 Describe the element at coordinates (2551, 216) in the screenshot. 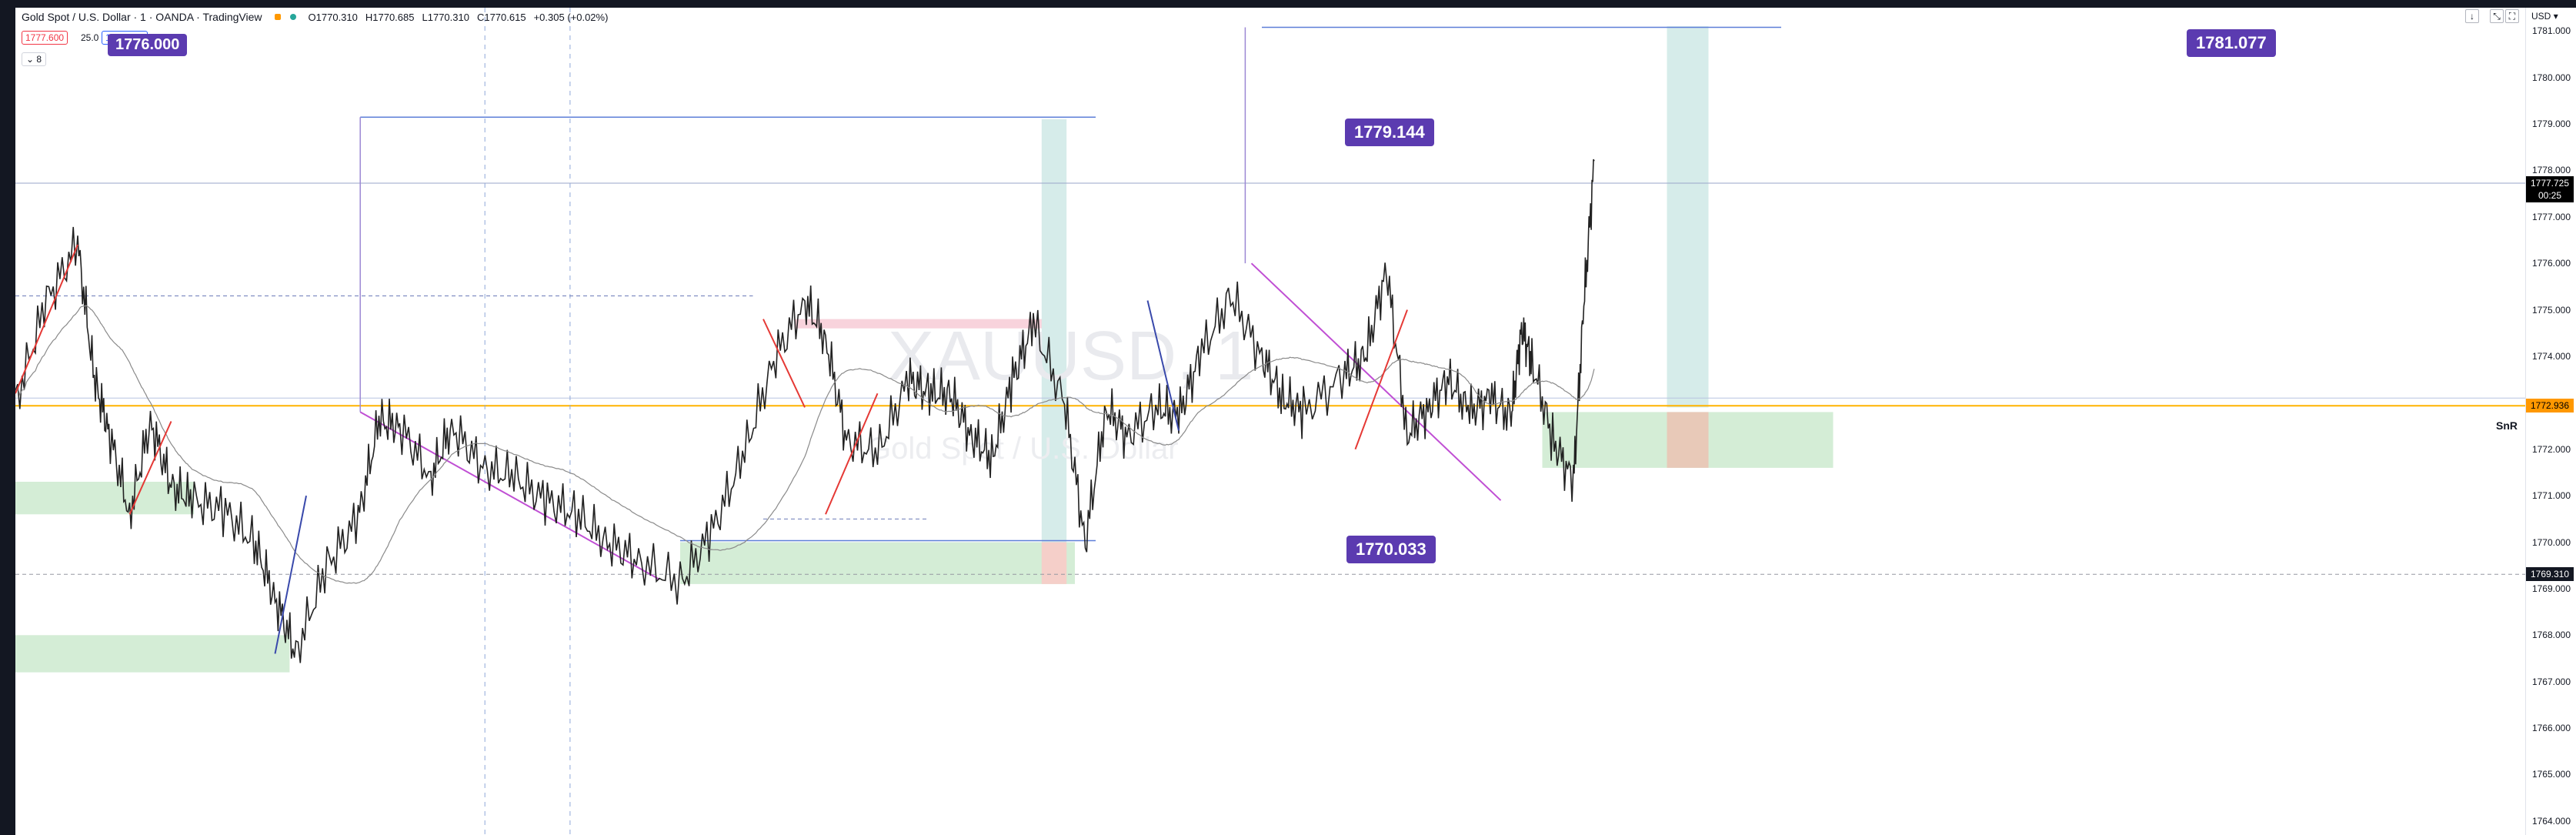

I see `price-axis-tick: 1777.000` at that location.